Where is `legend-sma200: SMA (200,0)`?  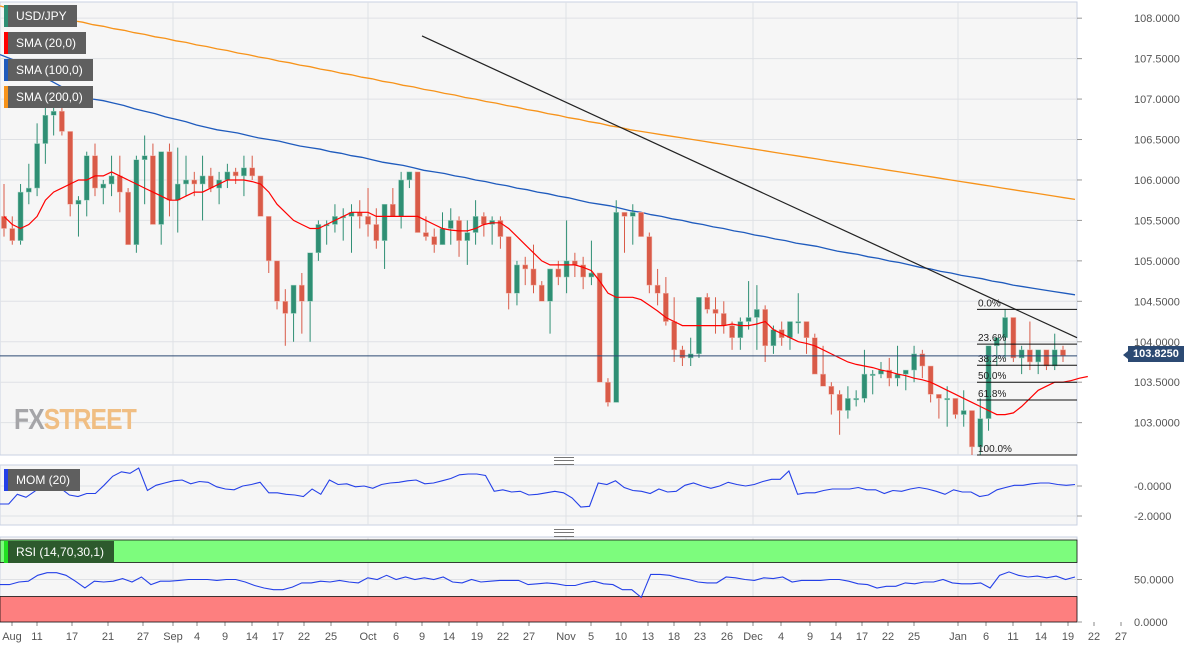 legend-sma200: SMA (200,0) is located at coordinates (48, 97).